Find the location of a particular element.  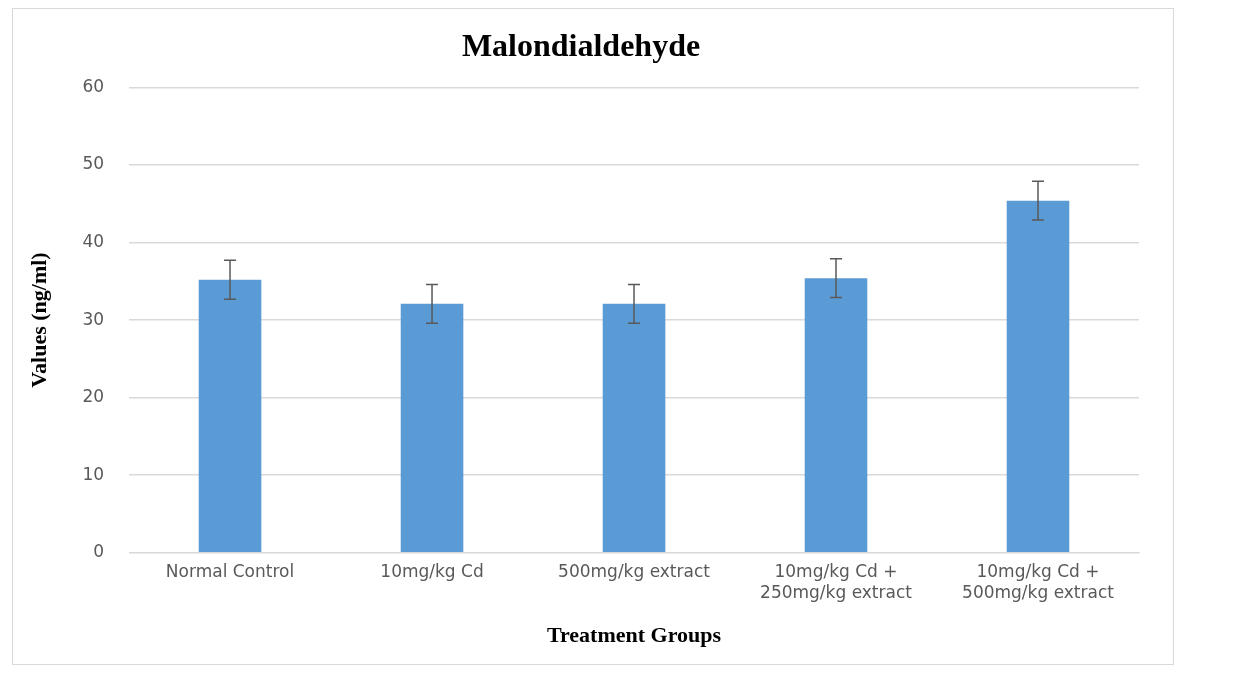

y-axis-title: Values (ng/ml) is located at coordinates (38, 320).